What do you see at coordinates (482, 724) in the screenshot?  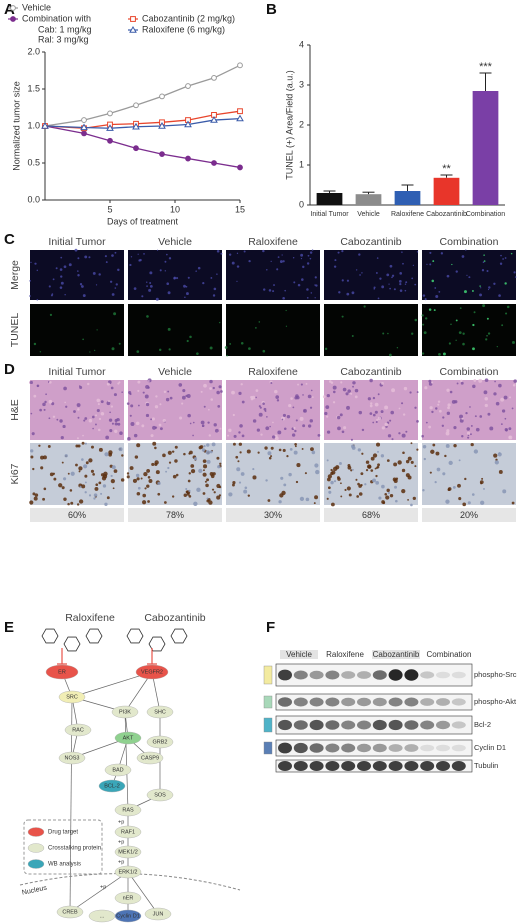 I see `protein-label: Bcl-2` at bounding box center [482, 724].